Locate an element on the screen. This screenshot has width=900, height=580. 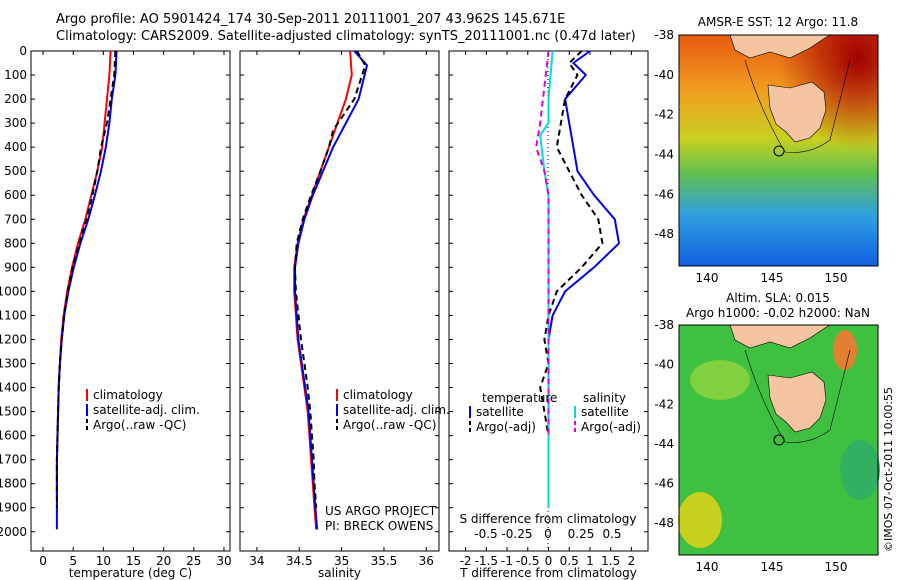
sla-high-patch is located at coordinates (845, 350).